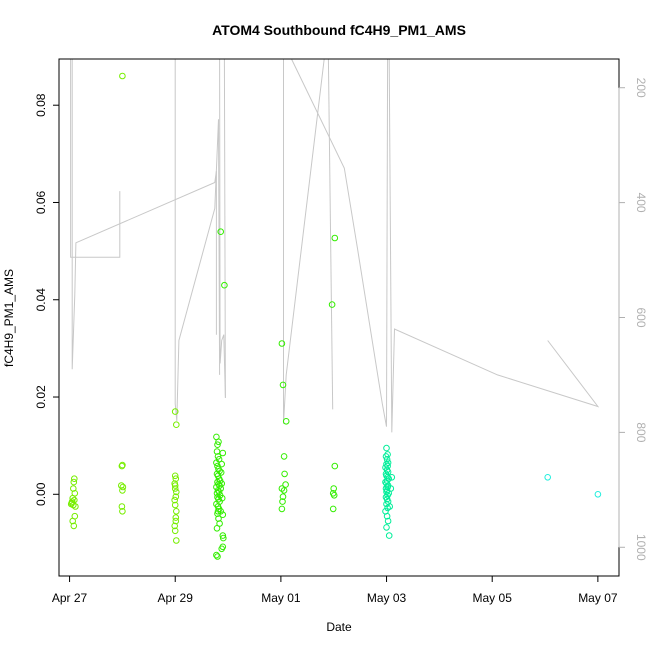 The height and width of the screenshot is (650, 650). What do you see at coordinates (493, 598) in the screenshot?
I see `x-tick-label: May 05` at bounding box center [493, 598].